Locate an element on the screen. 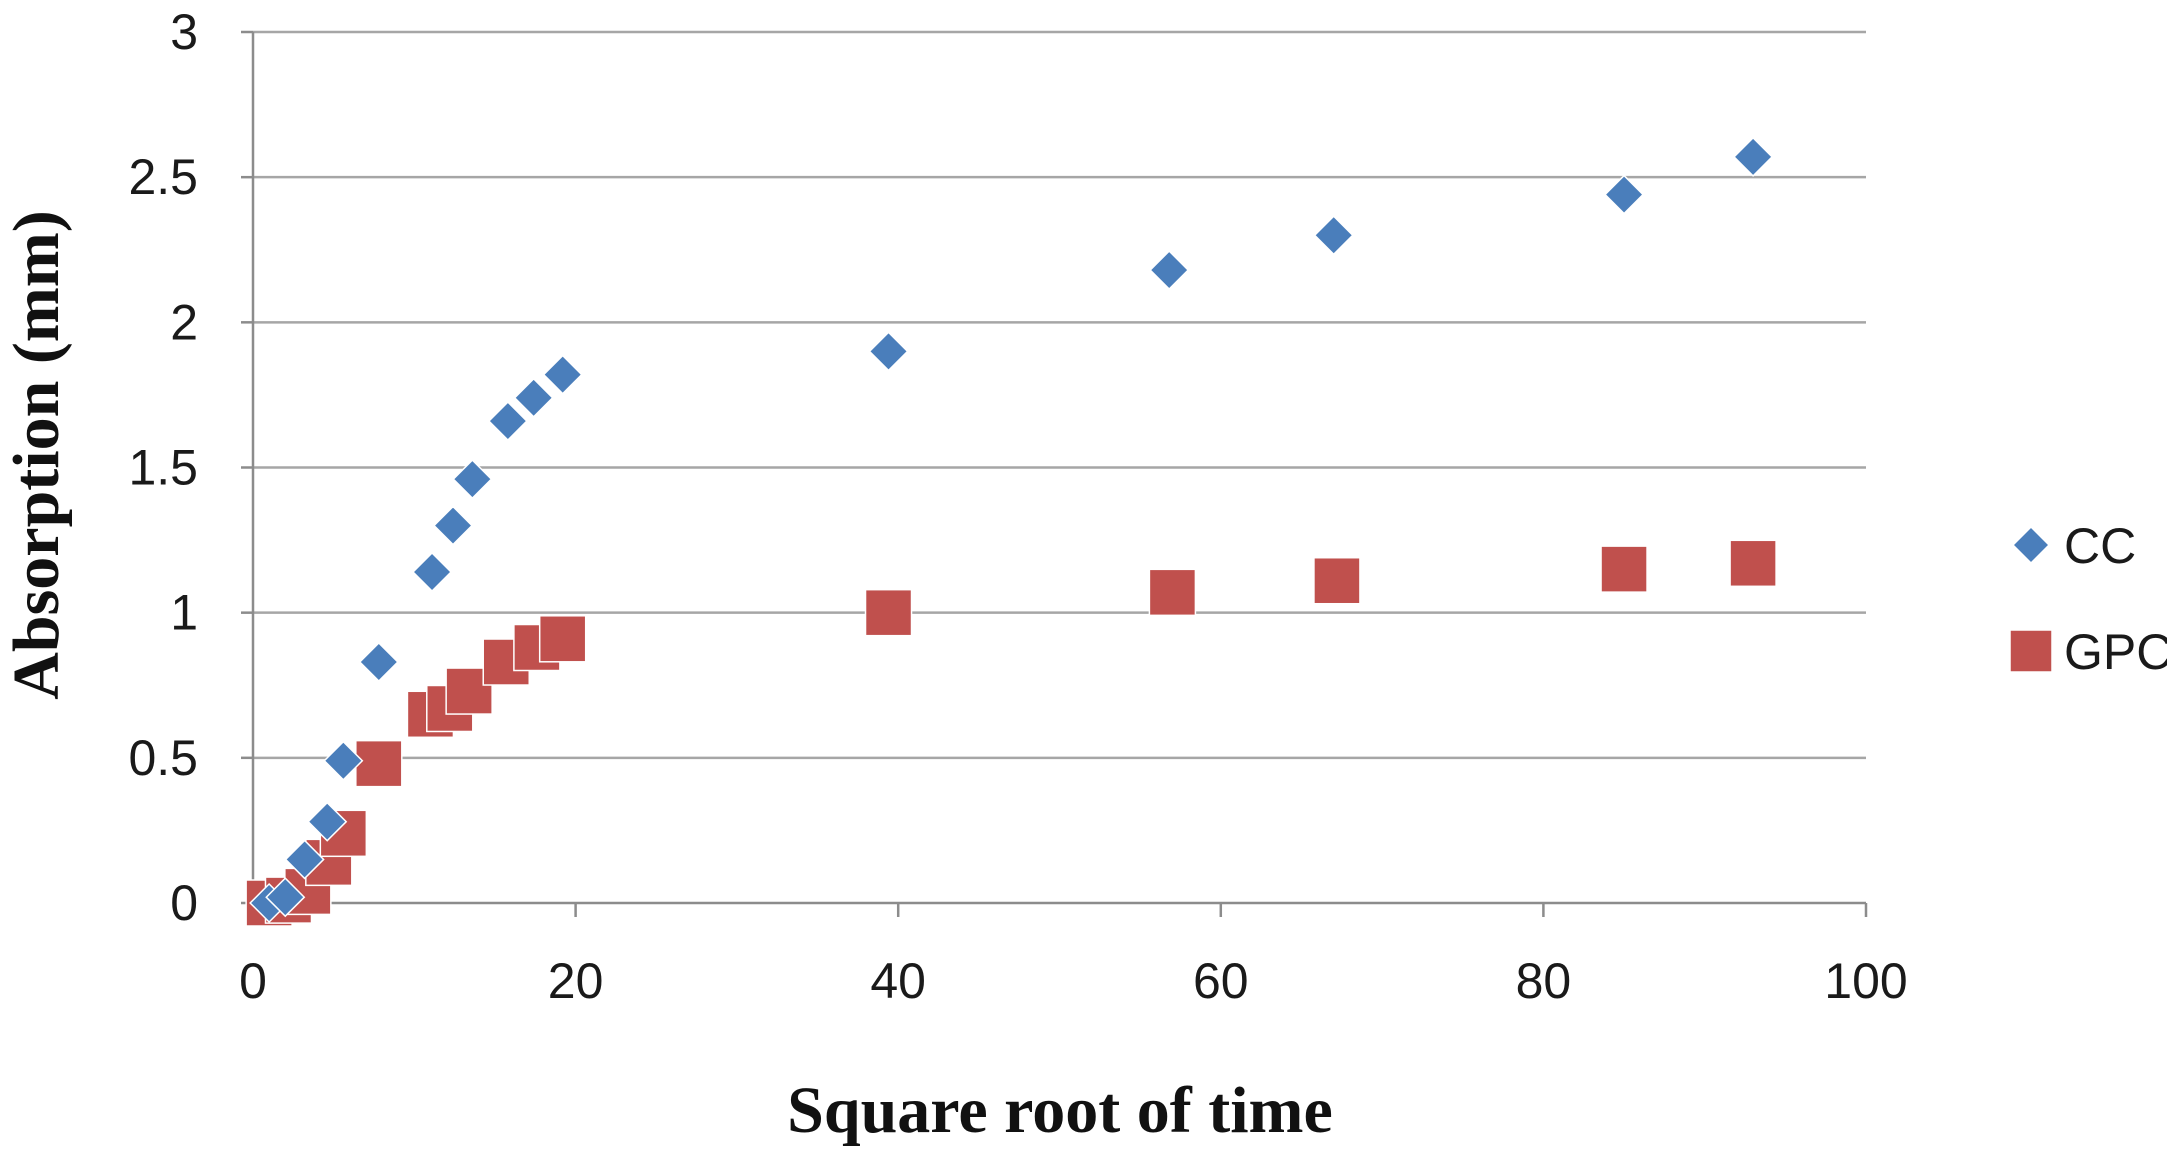  y-axis-ticks: 0 0.5 1 1.5 2 2.5 3 is located at coordinates (190, 467).